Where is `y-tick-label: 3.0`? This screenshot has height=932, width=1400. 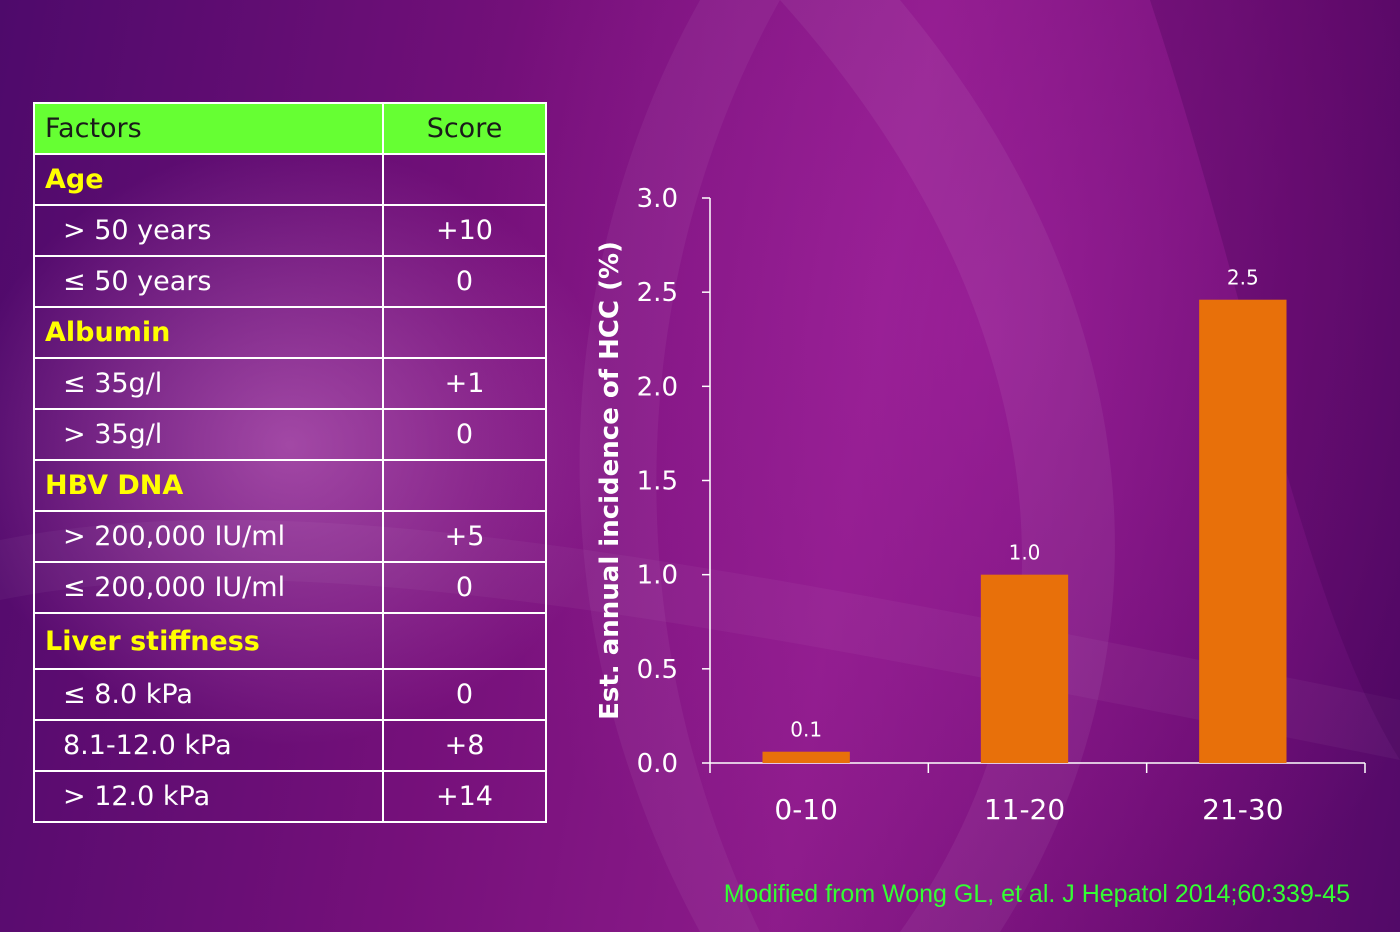 y-tick-label: 3.0 is located at coordinates (657, 199).